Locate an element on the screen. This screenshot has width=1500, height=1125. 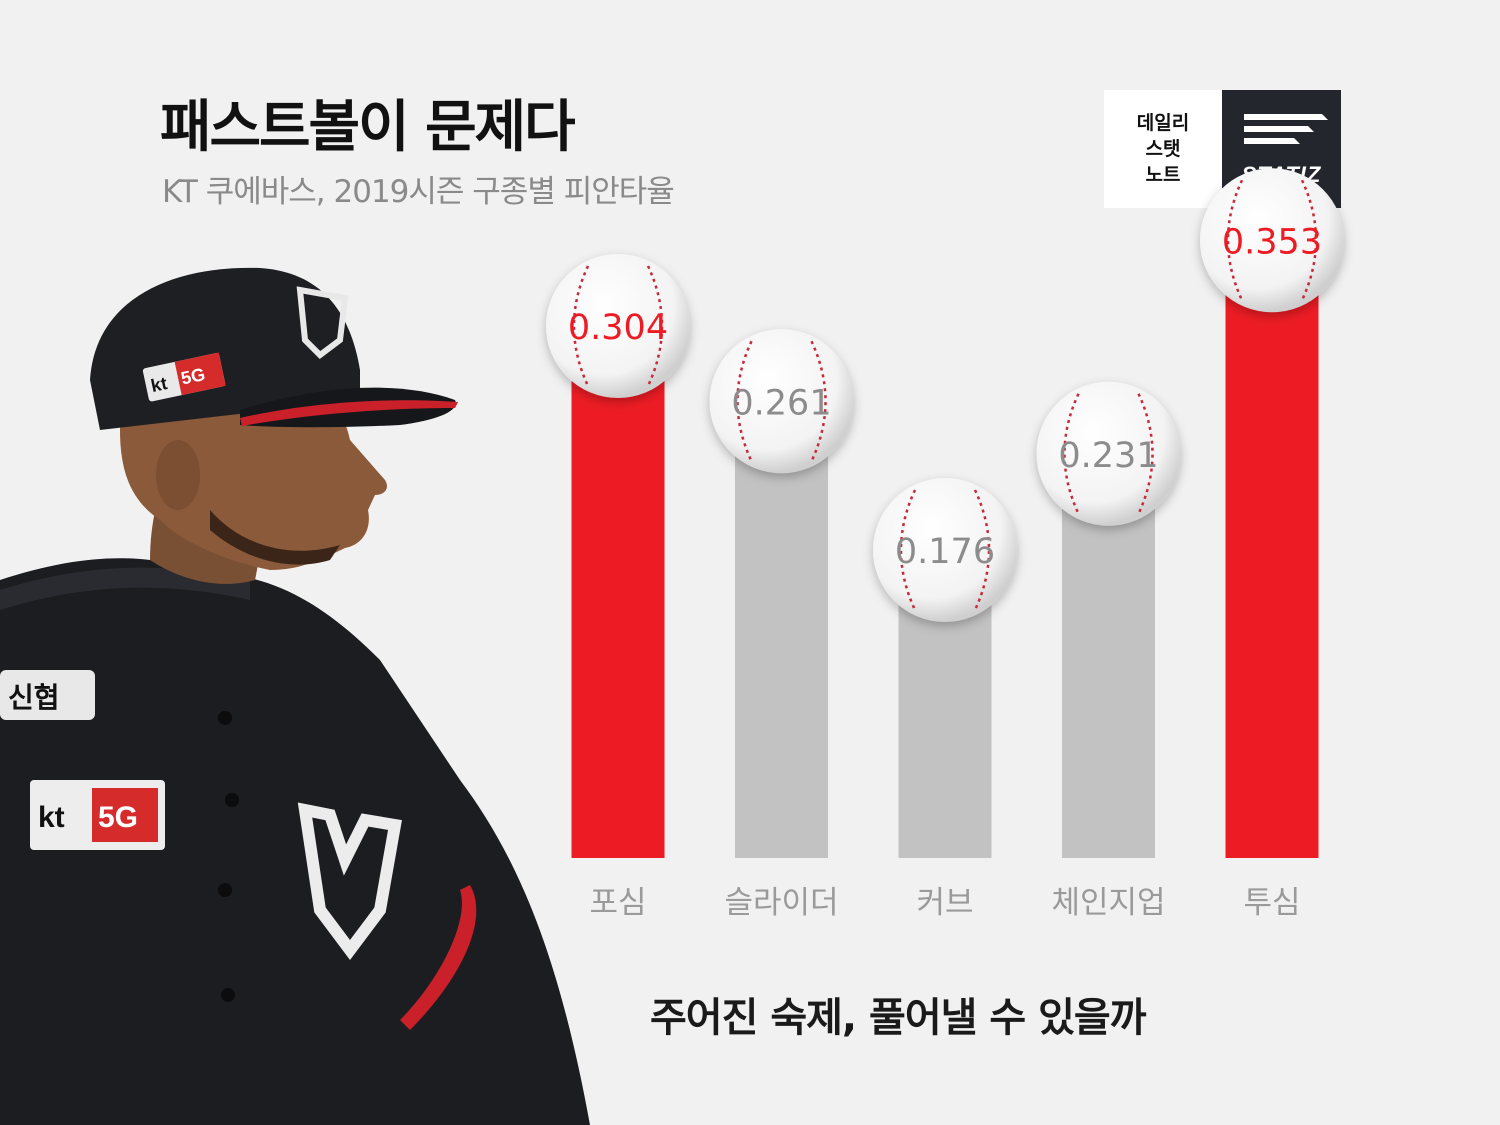
category-label-1: 슬라이더 is located at coordinates (781, 903).